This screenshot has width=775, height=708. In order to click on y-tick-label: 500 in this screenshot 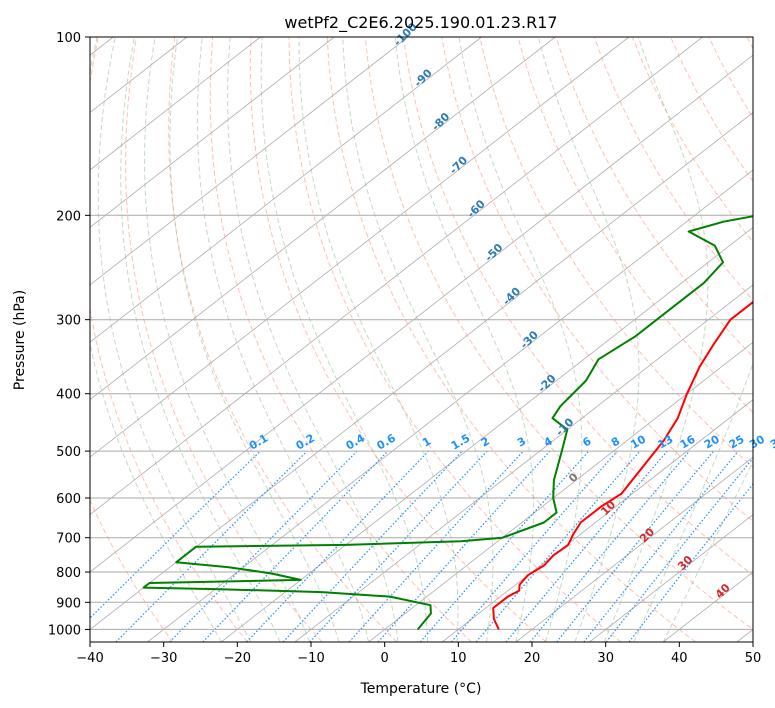, I will do `click(68, 452)`.